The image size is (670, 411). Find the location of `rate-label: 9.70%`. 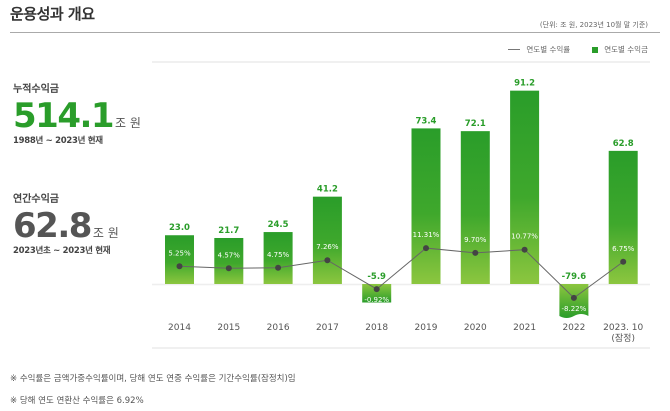

rate-label: 9.70% is located at coordinates (475, 240).